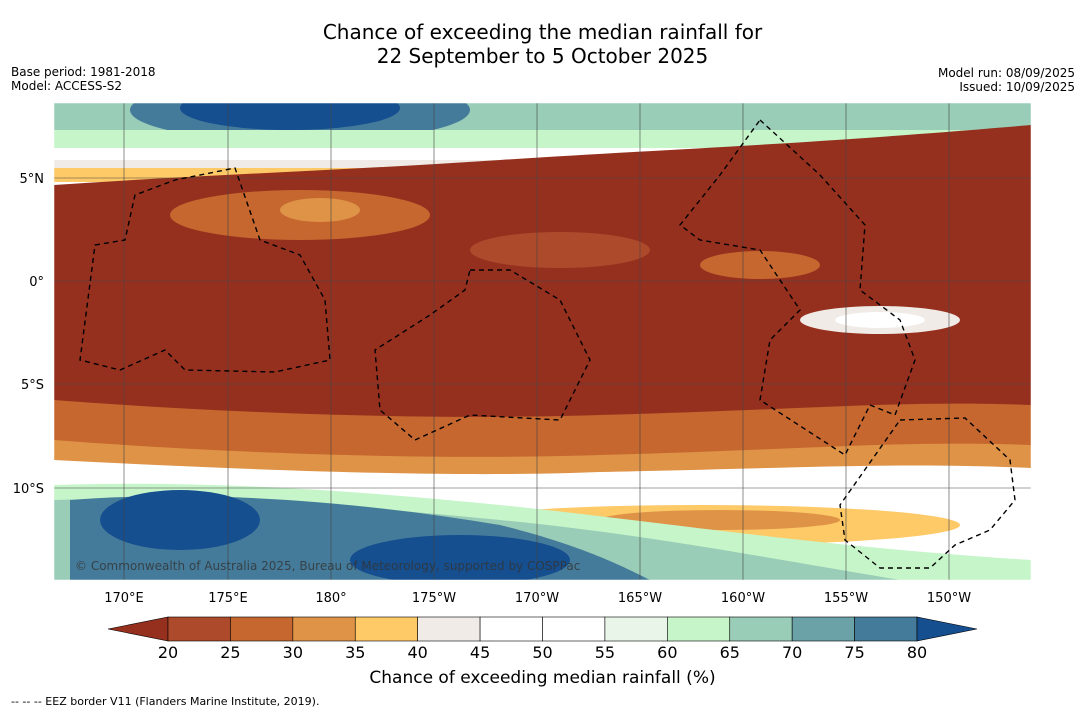 Image resolution: width=1085 pixels, height=713 pixels. Describe the element at coordinates (28, 489) in the screenshot. I see `latitude-label: 10°S` at that location.